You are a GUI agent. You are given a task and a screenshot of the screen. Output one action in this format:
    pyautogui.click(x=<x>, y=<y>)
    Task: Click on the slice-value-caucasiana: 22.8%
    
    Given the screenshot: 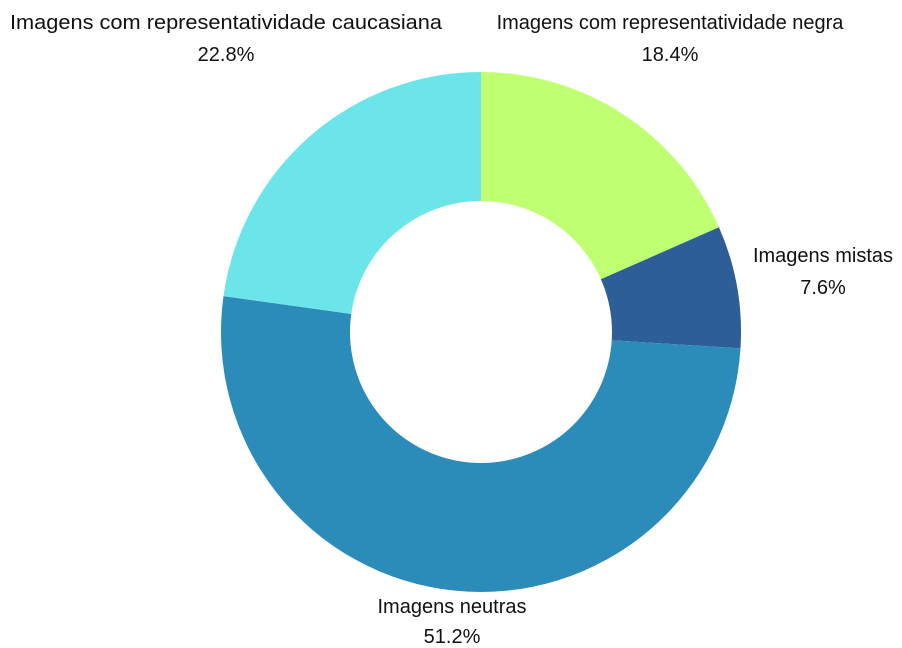 What is the action you would take?
    pyautogui.click(x=226, y=55)
    